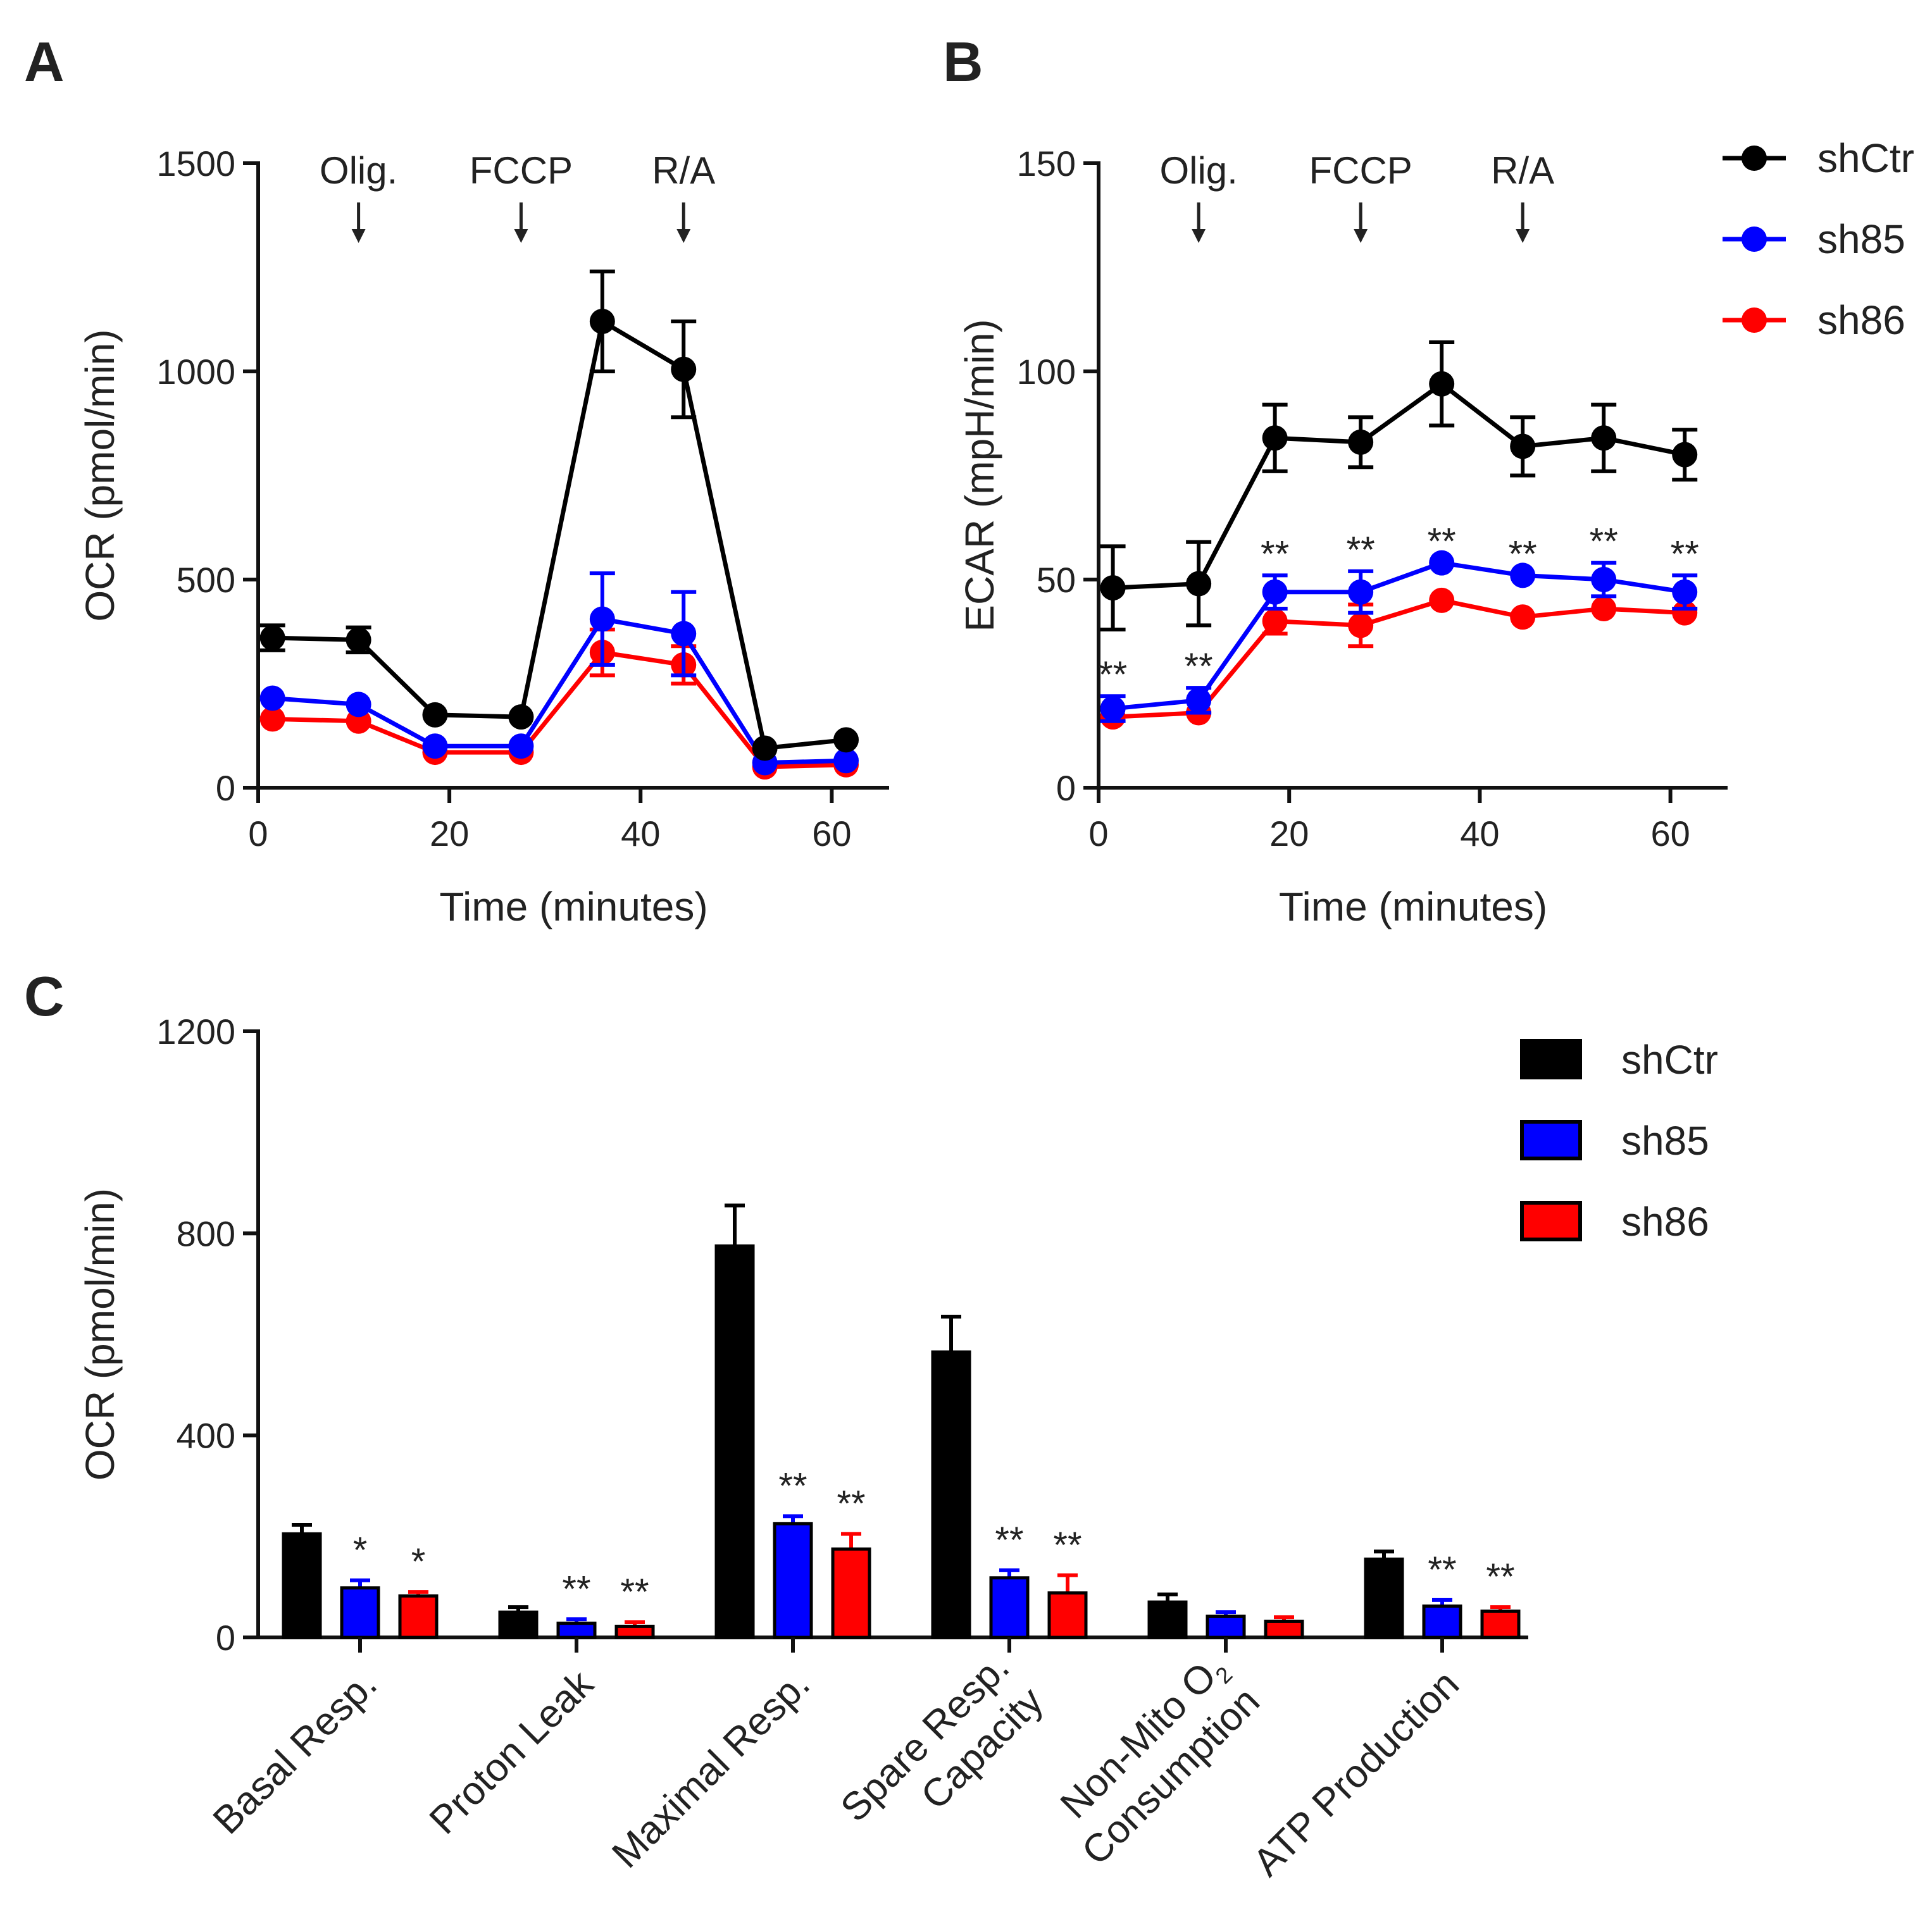 This screenshot has width=1932, height=1912. What do you see at coordinates (1046, 164) in the screenshot?
I see `y-tick-label: 150` at bounding box center [1046, 164].